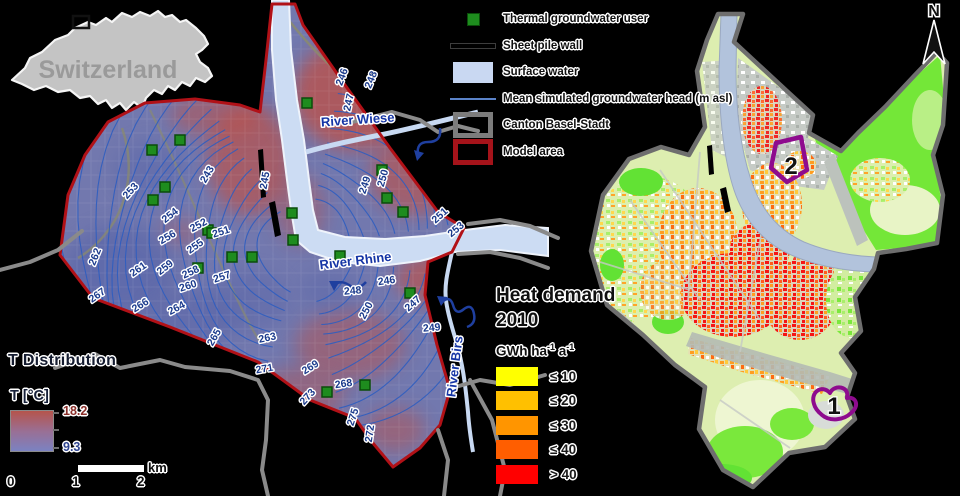  Describe the element at coordinates (563, 400) in the screenshot. I see `heat-class-label: ≤ 20` at that location.